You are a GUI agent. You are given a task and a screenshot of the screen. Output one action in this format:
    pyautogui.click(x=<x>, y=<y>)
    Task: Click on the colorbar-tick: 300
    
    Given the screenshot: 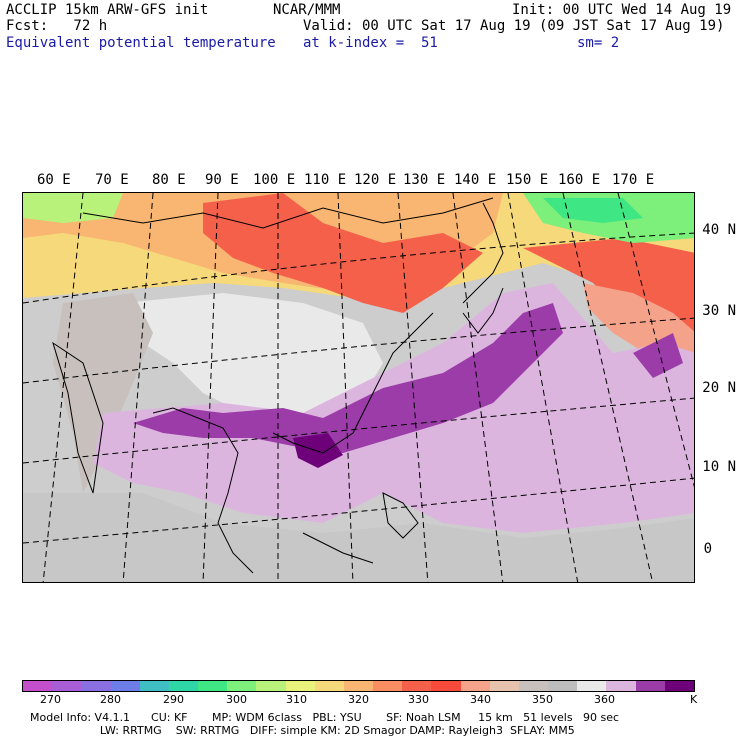 What is the action you would take?
    pyautogui.click(x=236, y=699)
    